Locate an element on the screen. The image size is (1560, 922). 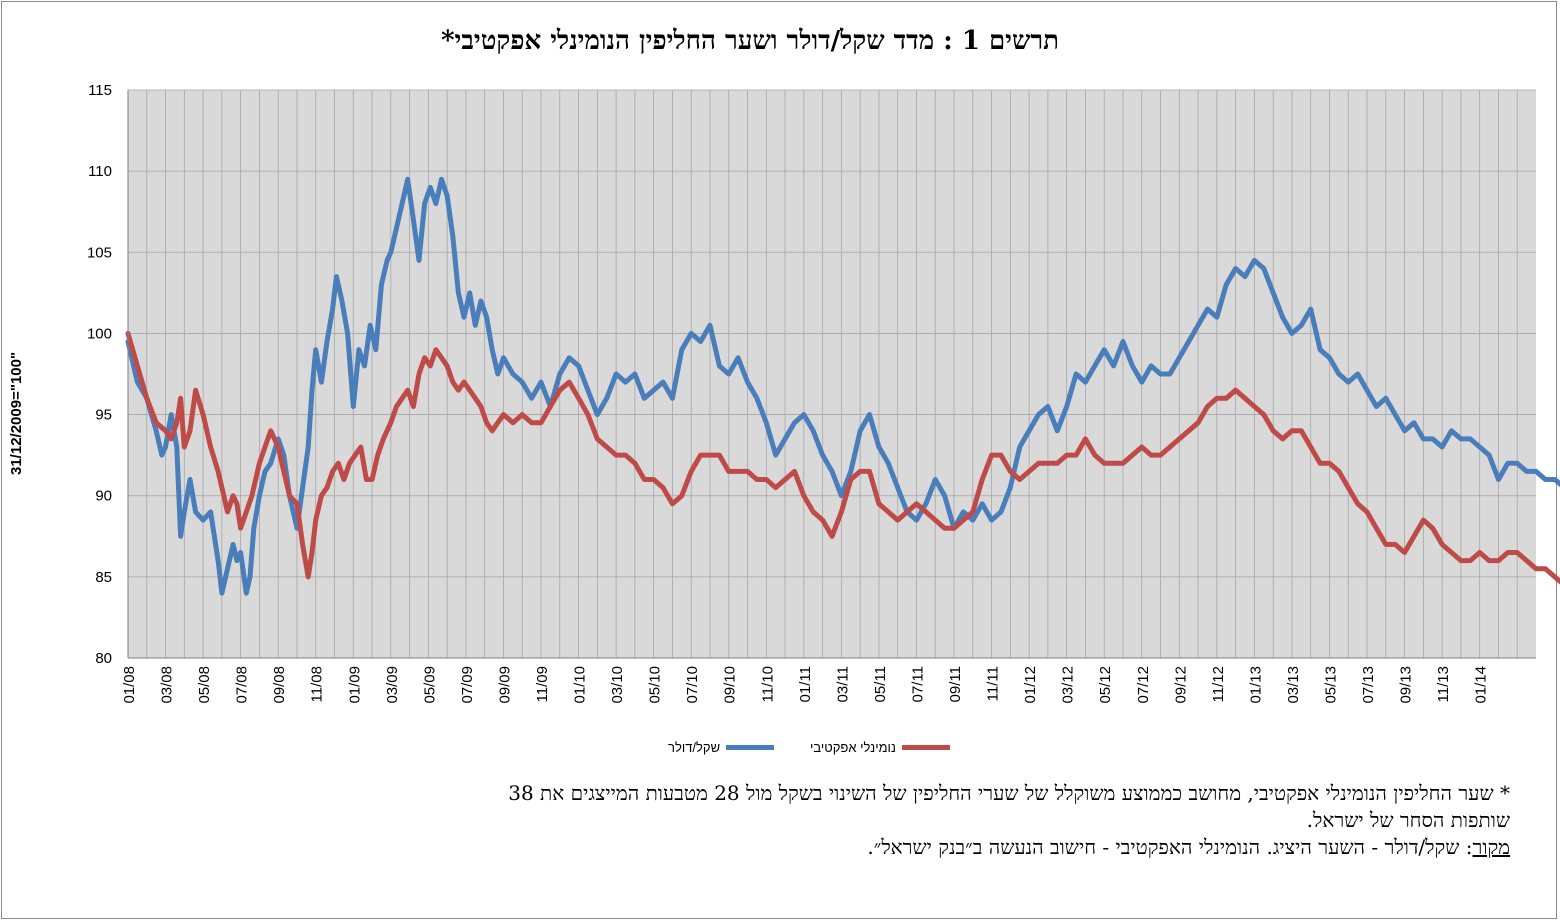
x-tick-label: 01/09 is located at coordinates (354, 685).